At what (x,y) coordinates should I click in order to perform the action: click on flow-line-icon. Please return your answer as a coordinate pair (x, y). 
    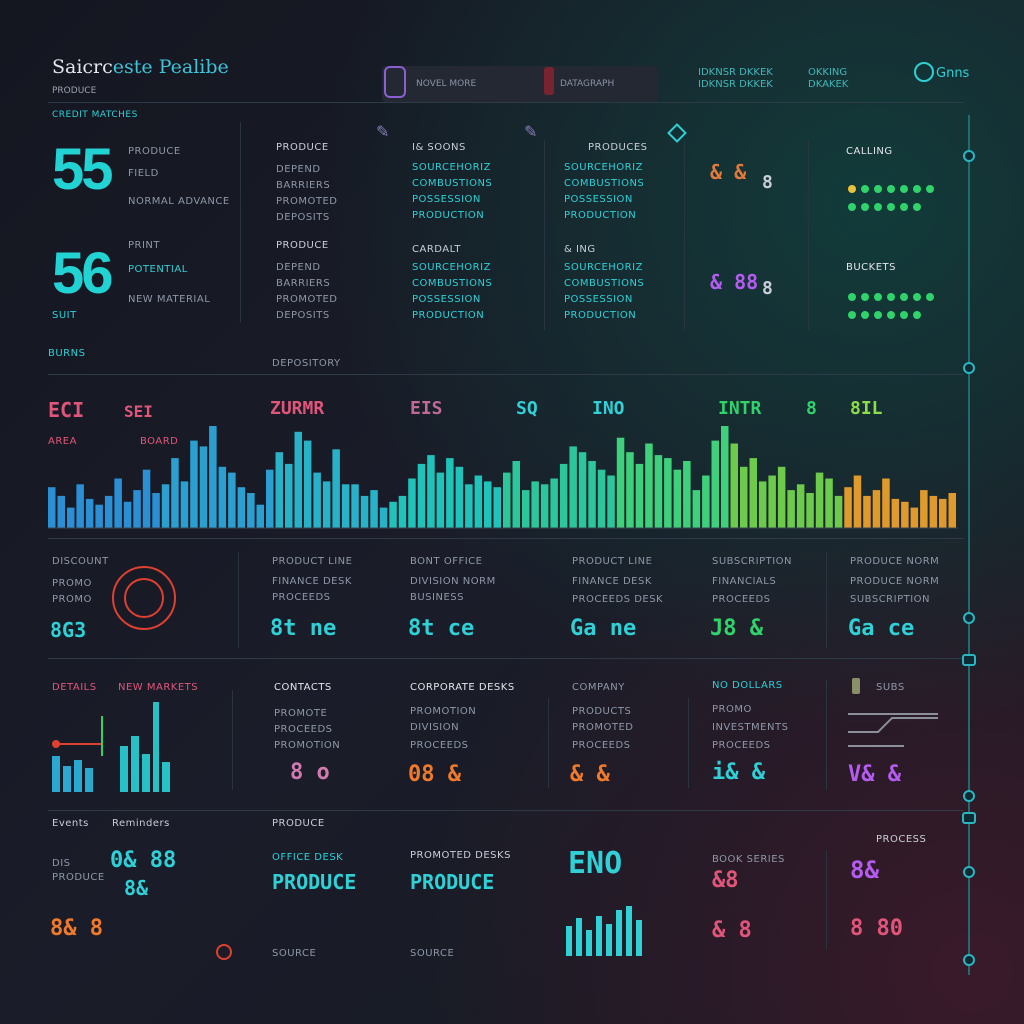
    Looking at the image, I should click on (893, 730).